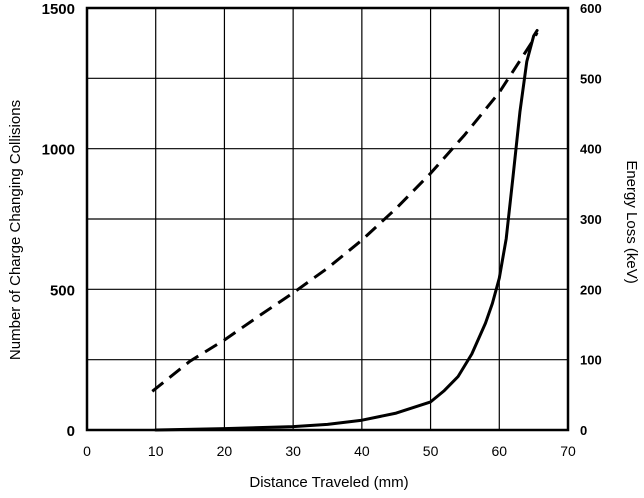  What do you see at coordinates (591, 219) in the screenshot?
I see `y-right-tick-label: 300` at bounding box center [591, 219].